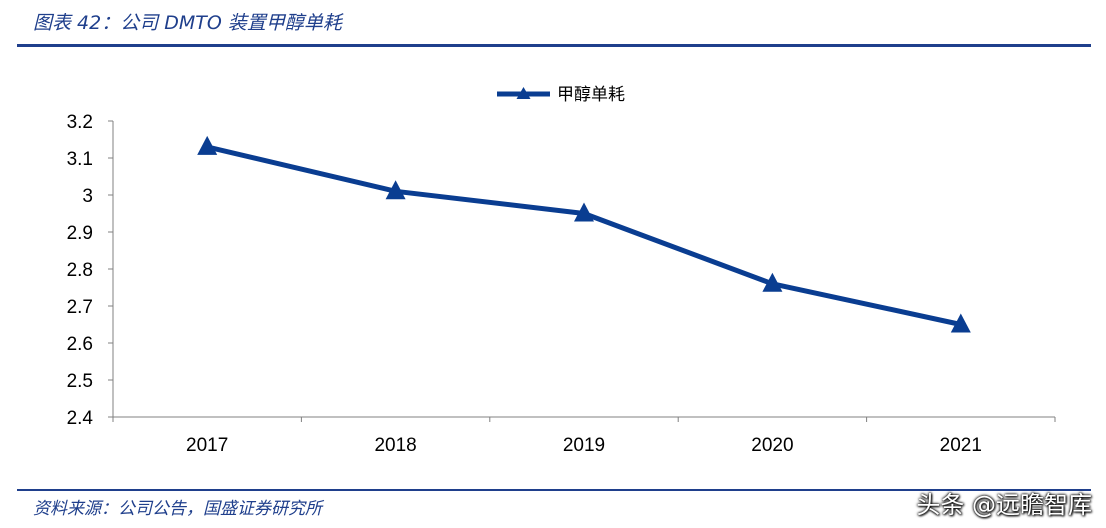  What do you see at coordinates (87, 196) in the screenshot?
I see `y-tick-label: 3` at bounding box center [87, 196].